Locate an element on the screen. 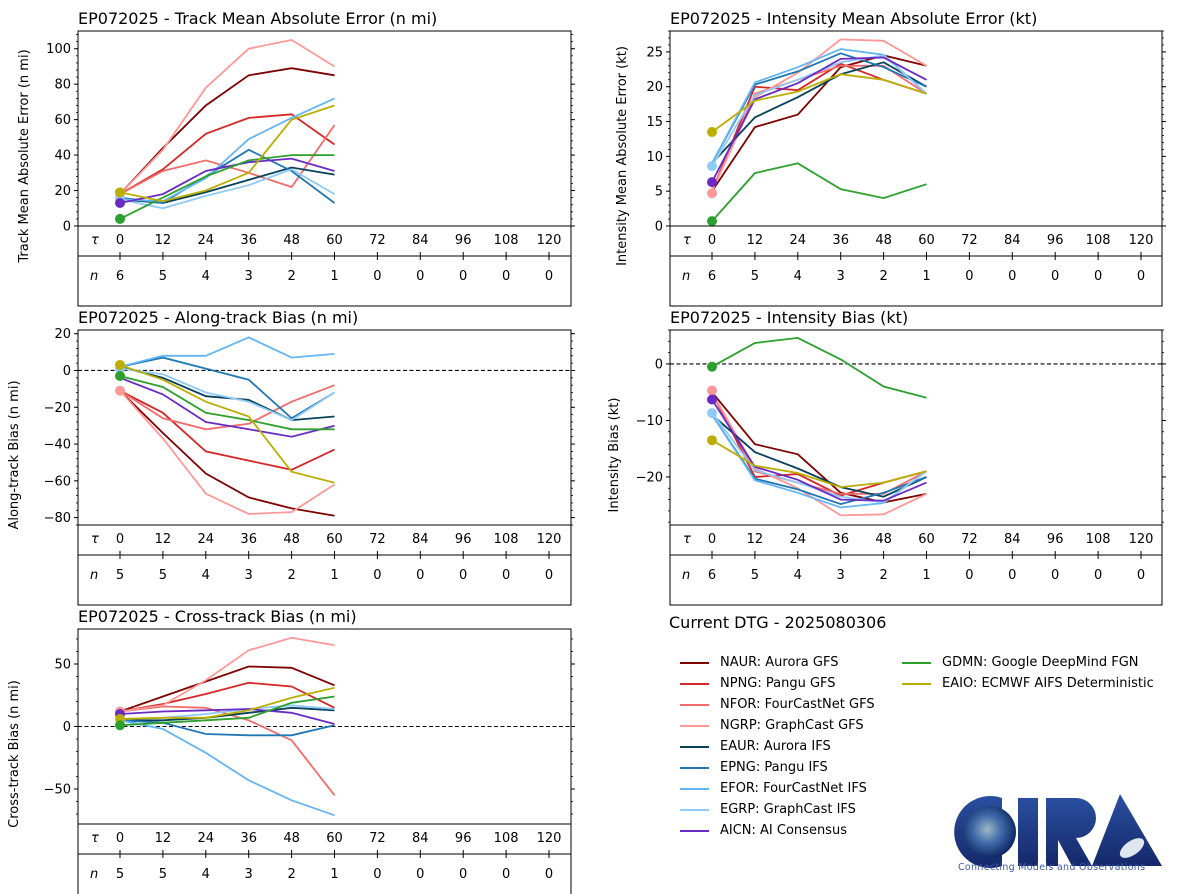 The width and height of the screenshot is (1183, 894). n-count-label: 1 is located at coordinates (926, 575).